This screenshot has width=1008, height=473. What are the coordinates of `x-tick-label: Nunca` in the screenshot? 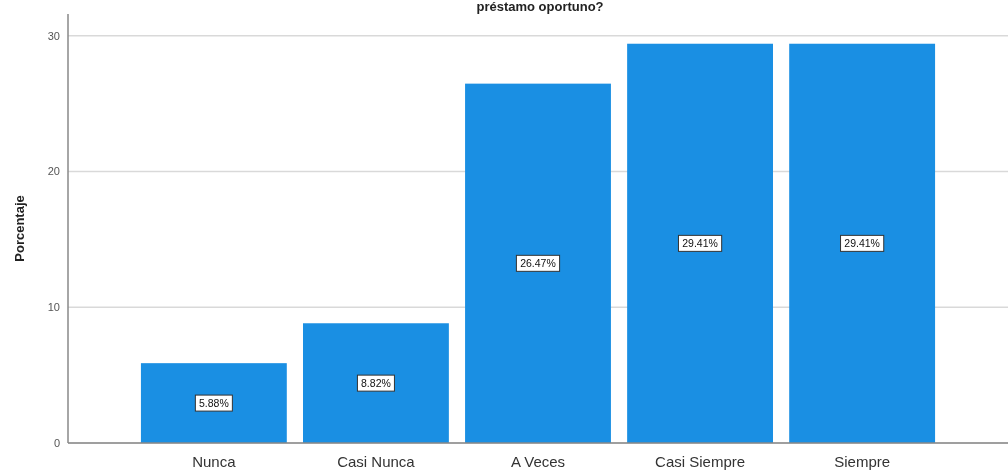 It's located at (214, 461).